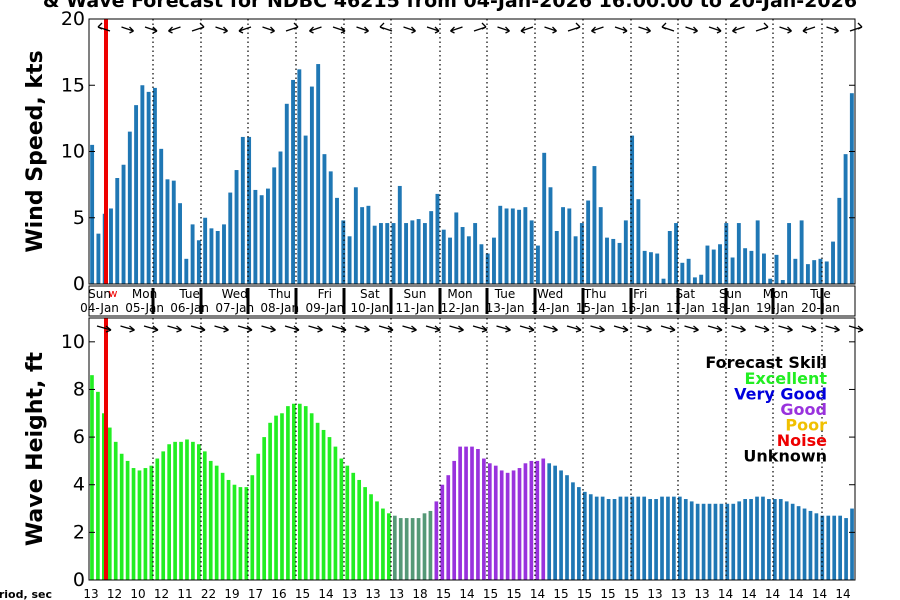  What do you see at coordinates (802, 440) in the screenshot?
I see `legend-entry: Noise` at bounding box center [802, 440].